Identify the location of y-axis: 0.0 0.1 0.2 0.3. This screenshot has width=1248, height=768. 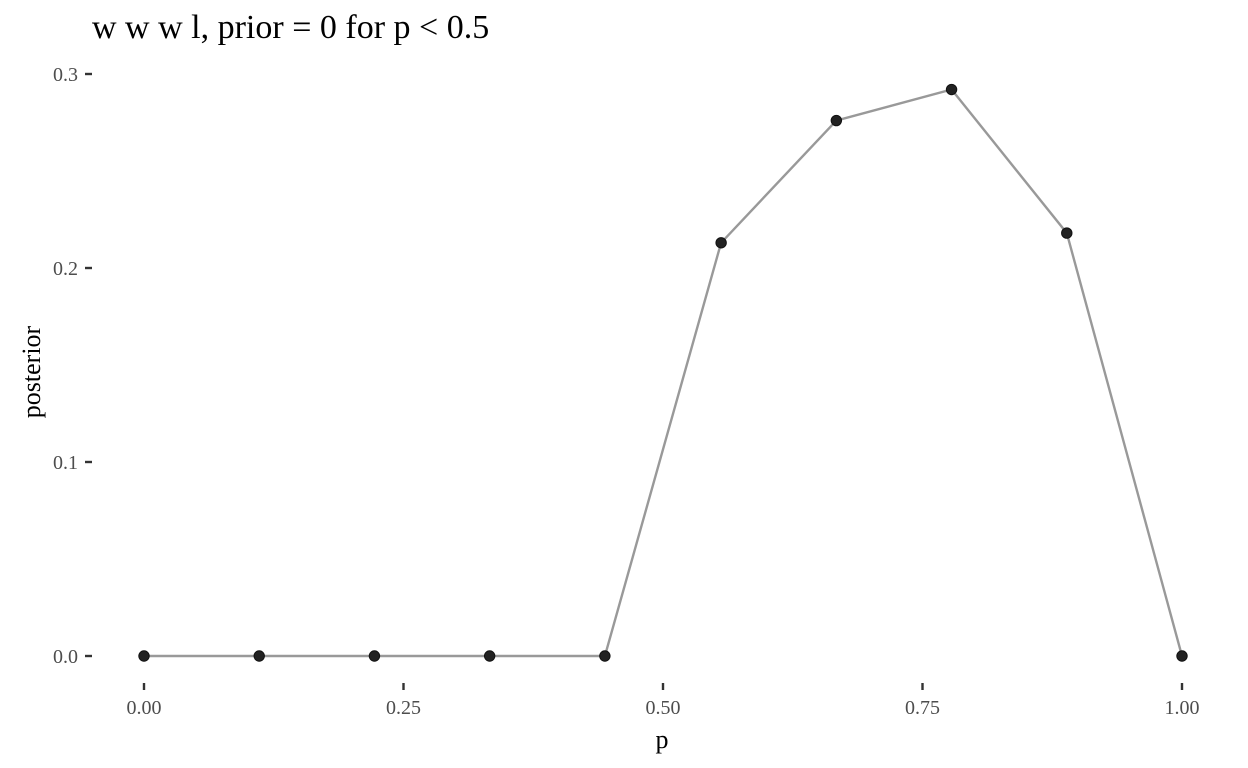
(72, 366).